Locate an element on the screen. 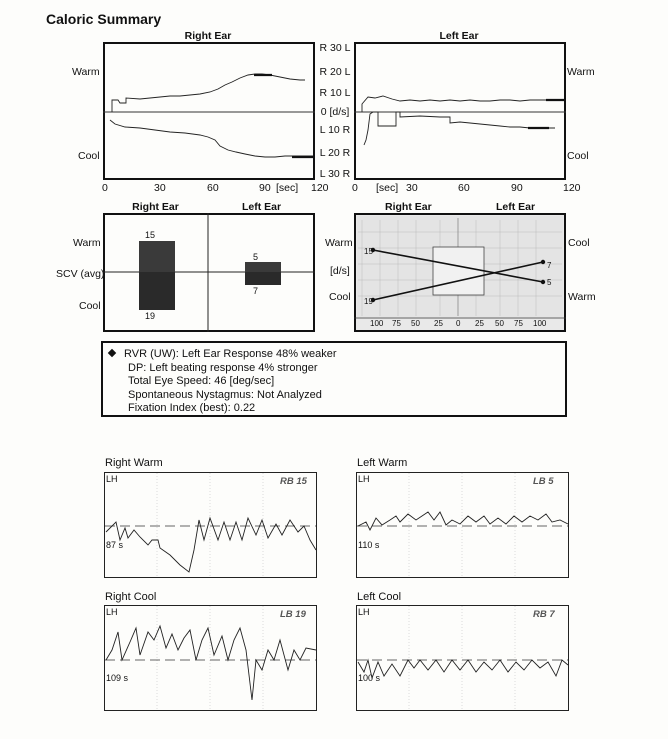 The height and width of the screenshot is (739, 668). panel-lw-code: LB 5 is located at coordinates (543, 481).